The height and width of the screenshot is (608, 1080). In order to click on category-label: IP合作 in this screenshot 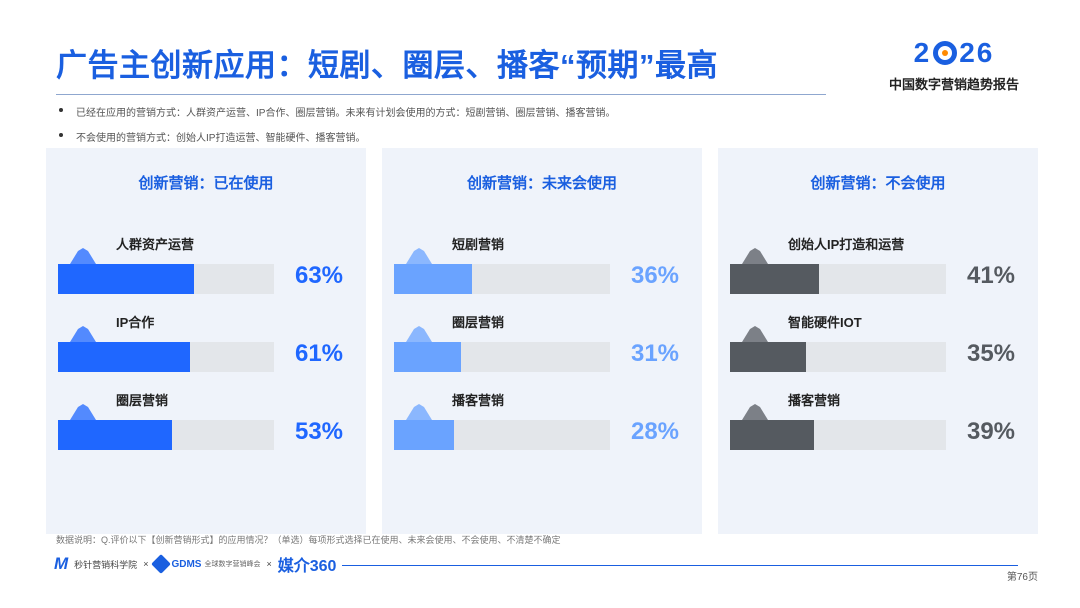, I will do `click(135, 322)`.